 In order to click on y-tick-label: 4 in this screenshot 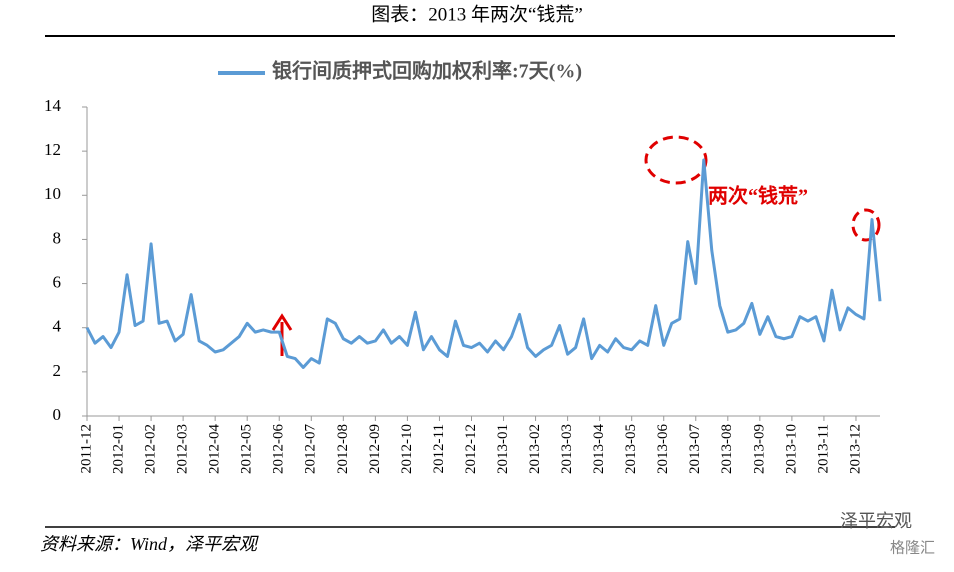, I will do `click(57, 326)`.